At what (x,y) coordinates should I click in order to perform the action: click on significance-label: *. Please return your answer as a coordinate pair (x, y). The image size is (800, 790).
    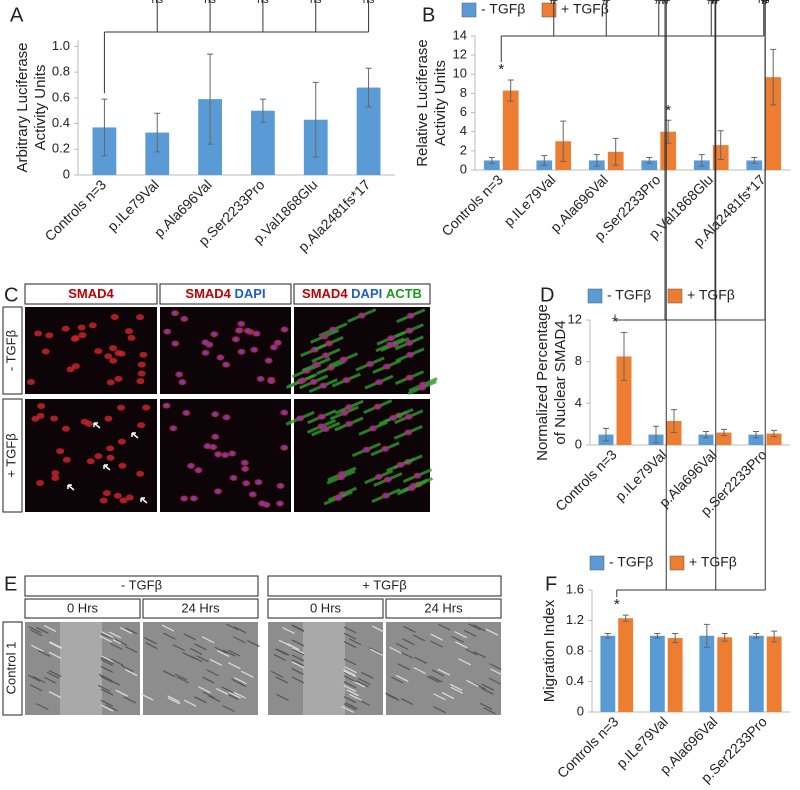
    Looking at the image, I should click on (501, 69).